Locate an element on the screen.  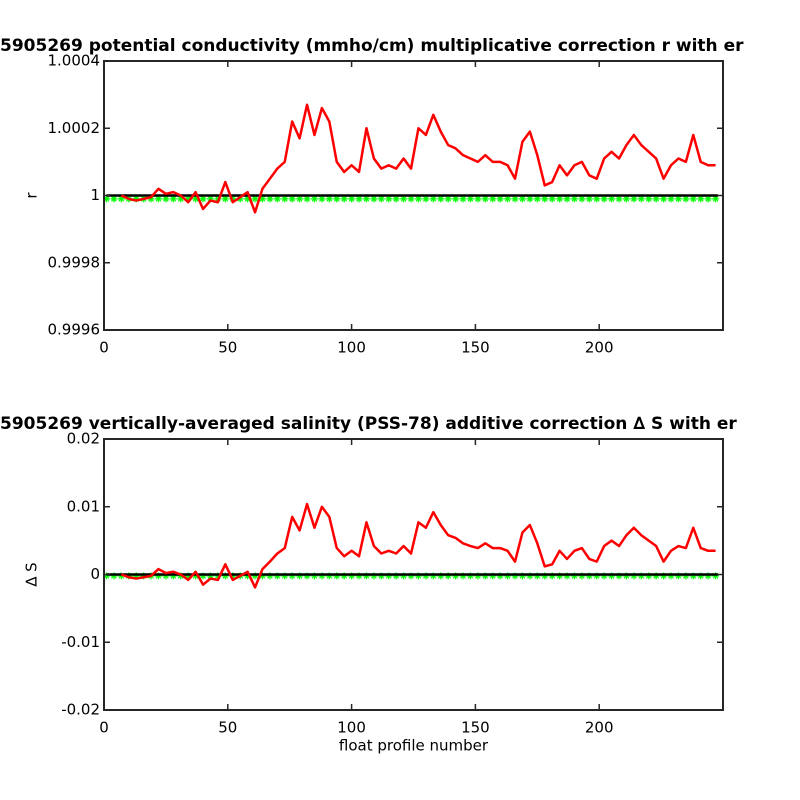
x-tick-label: 200 is located at coordinates (599, 348).